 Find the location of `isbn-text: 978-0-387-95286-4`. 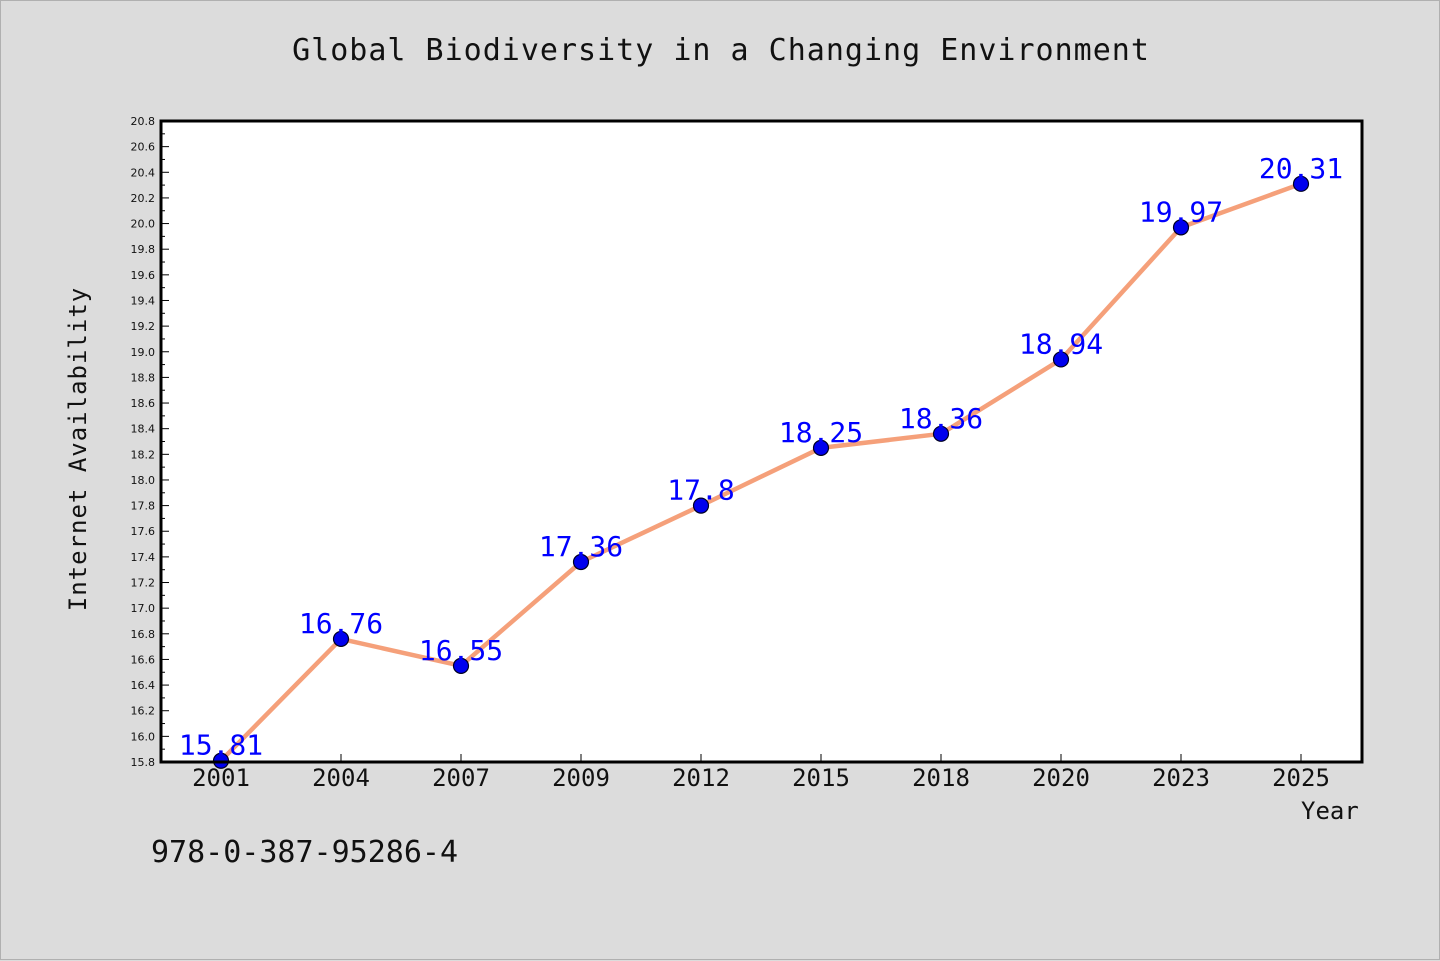

isbn-text: 978-0-387-95286-4 is located at coordinates (305, 852).